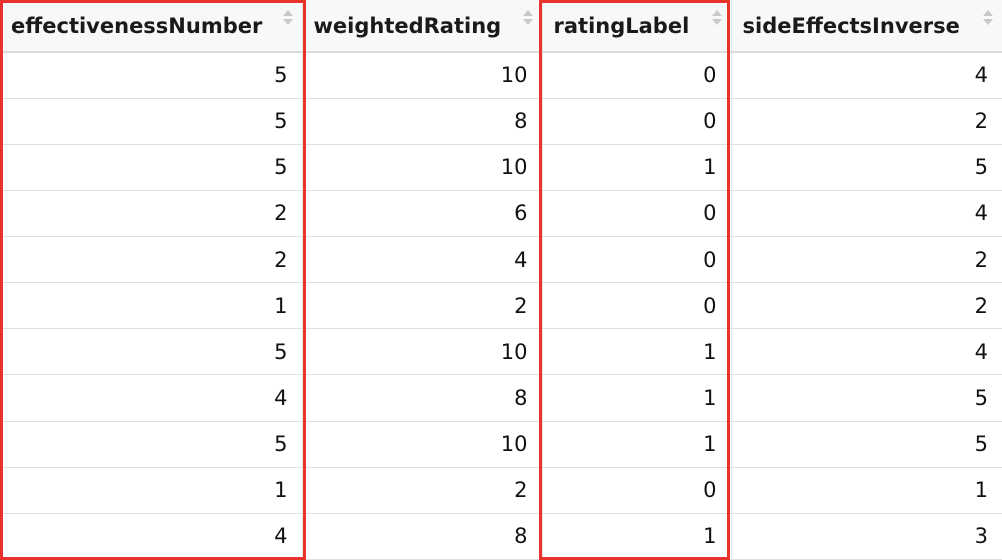 This screenshot has height=560, width=1002. I want to click on cell-sideEffectsInverse: 1, so click(866, 490).